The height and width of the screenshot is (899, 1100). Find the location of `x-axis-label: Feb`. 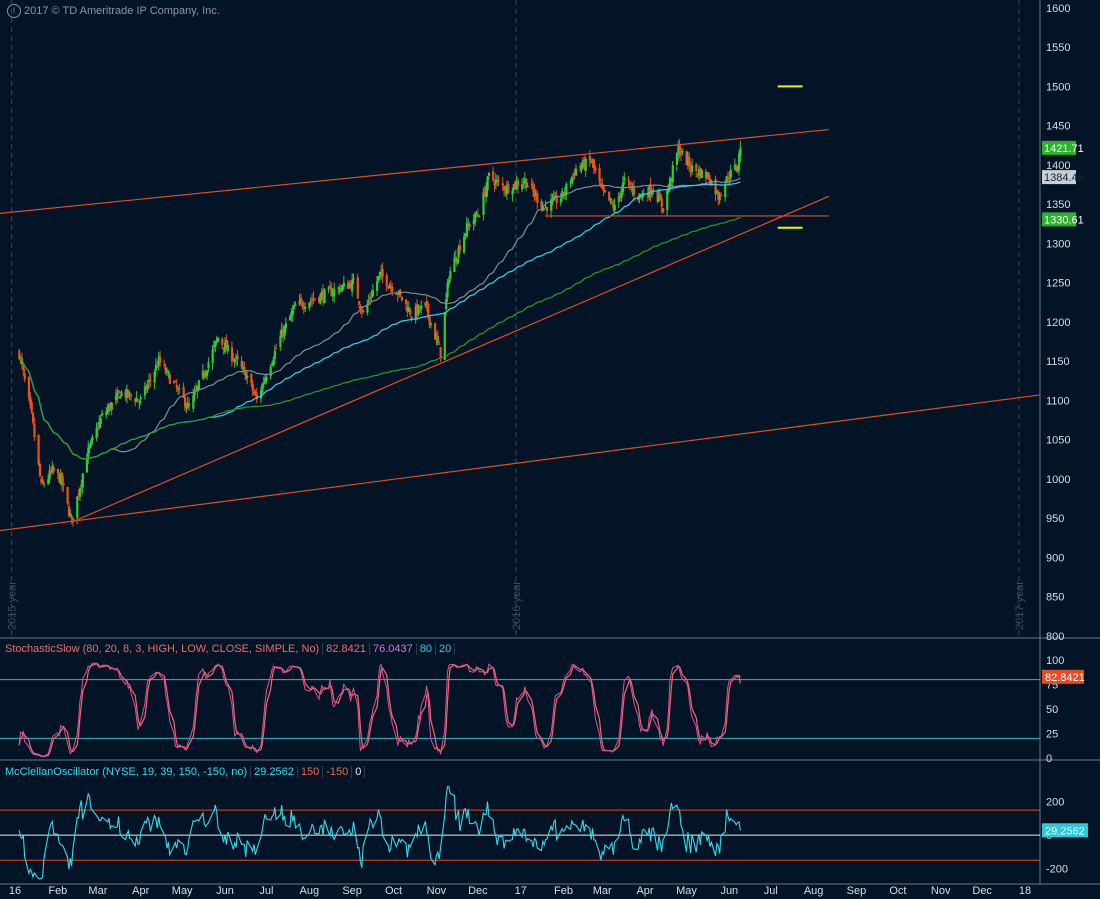

x-axis-label: Feb is located at coordinates (563, 891).